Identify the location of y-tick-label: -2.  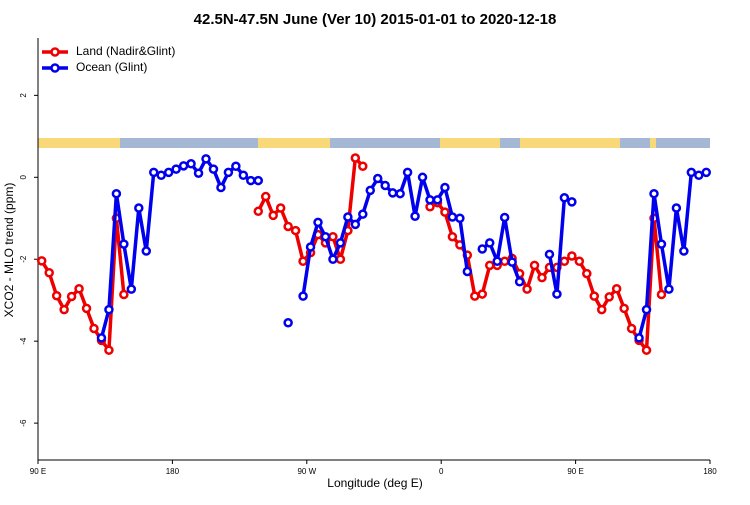
(23, 259).